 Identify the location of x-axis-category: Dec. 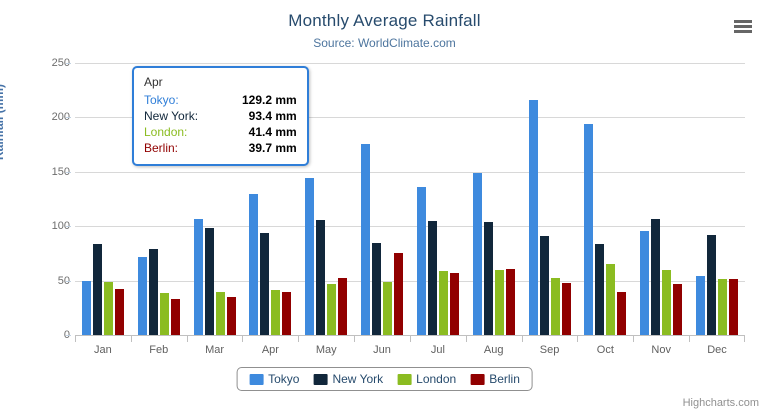
(717, 348).